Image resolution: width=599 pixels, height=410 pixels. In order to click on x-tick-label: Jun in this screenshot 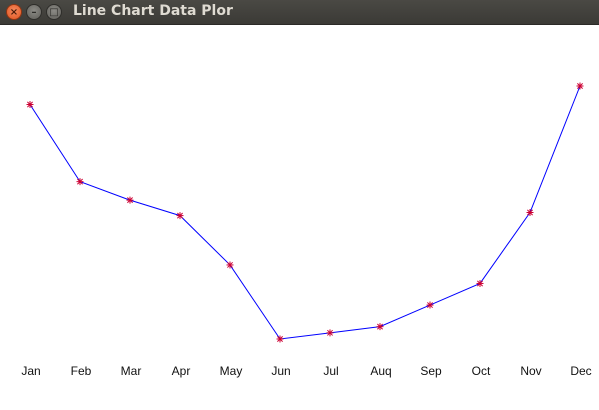, I will do `click(280, 371)`.